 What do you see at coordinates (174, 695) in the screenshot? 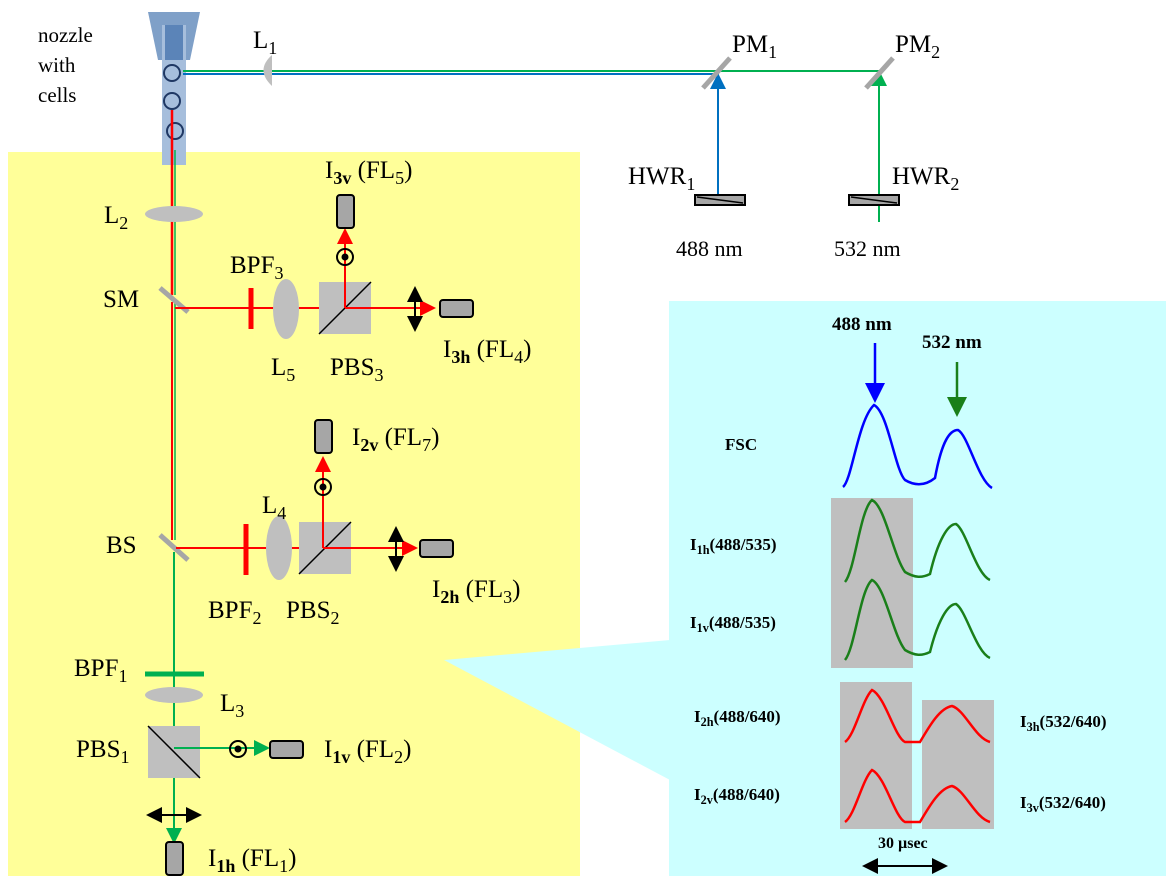
I see `lens-l3` at bounding box center [174, 695].